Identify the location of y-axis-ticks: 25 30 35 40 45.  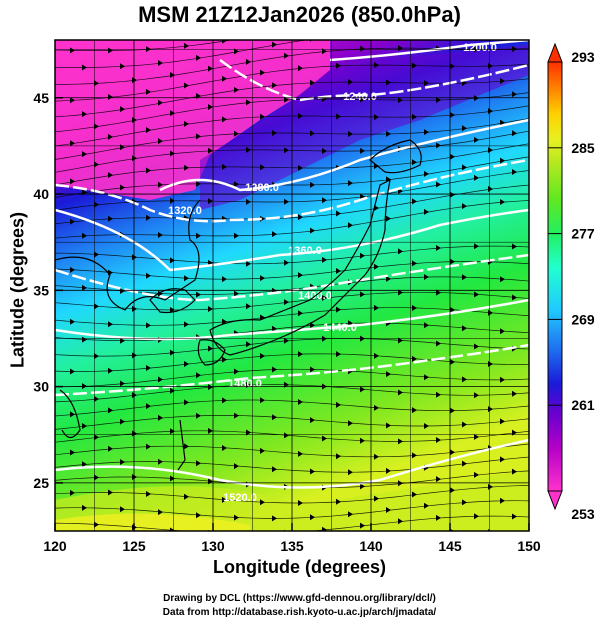
(48, 290).